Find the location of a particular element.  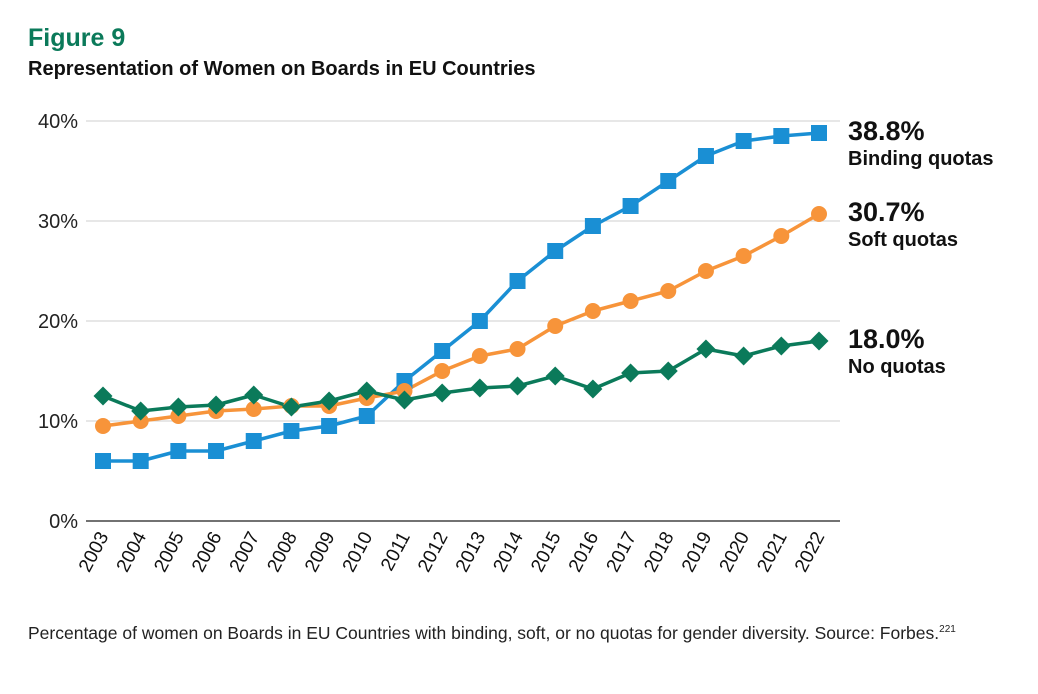

x-tick-label: 2014 is located at coordinates (509, 552).